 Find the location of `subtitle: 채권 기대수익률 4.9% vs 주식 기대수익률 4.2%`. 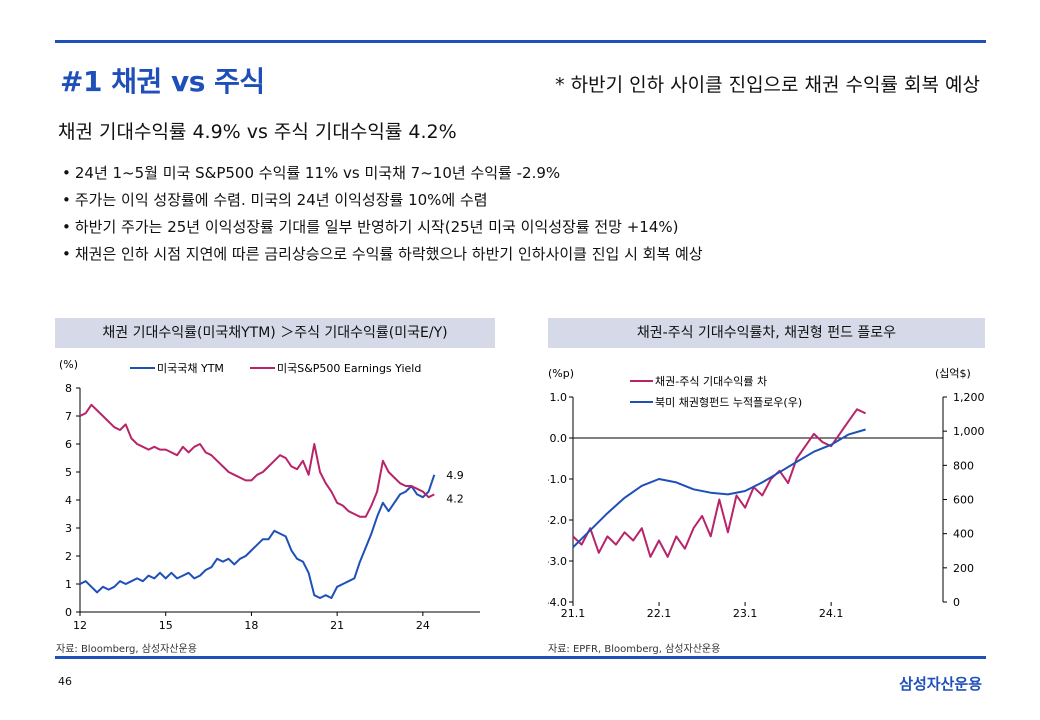

subtitle: 채권 기대수익률 4.9% vs 주식 기대수익률 4.2% is located at coordinates (257, 132).